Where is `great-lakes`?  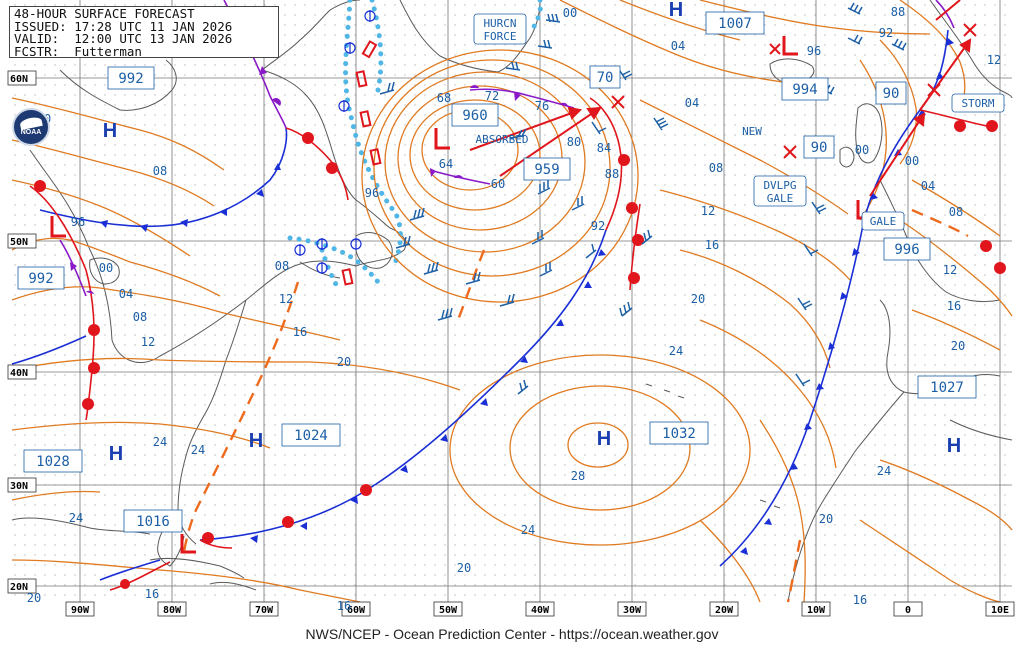 great-lakes is located at coordinates (104, 271).